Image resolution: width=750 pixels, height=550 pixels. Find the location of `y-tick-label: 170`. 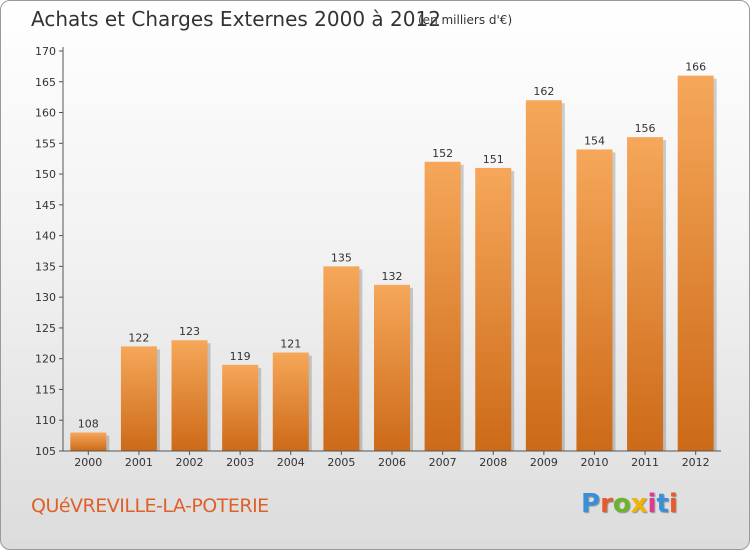

y-tick-label: 170 is located at coordinates (45, 51).